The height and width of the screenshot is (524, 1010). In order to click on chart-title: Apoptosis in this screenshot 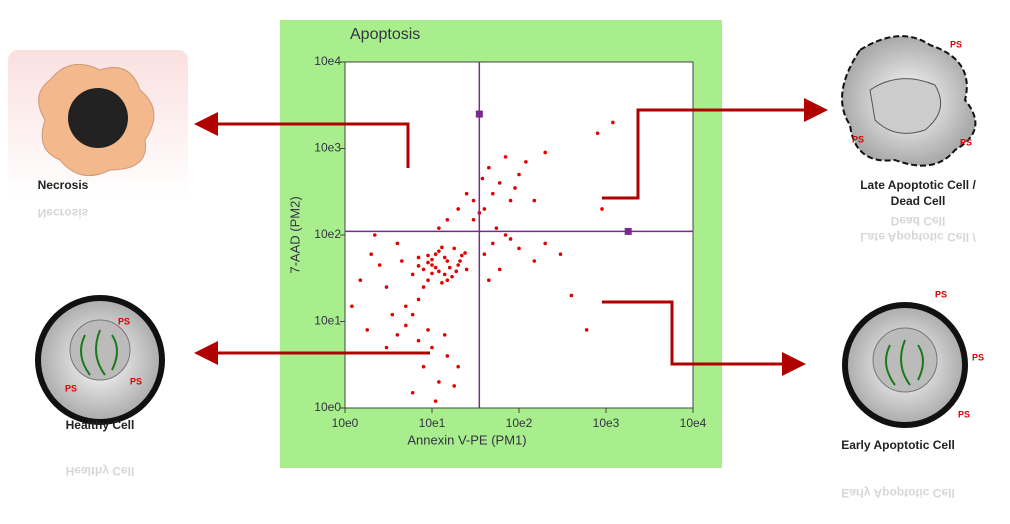, I will do `click(385, 34)`.